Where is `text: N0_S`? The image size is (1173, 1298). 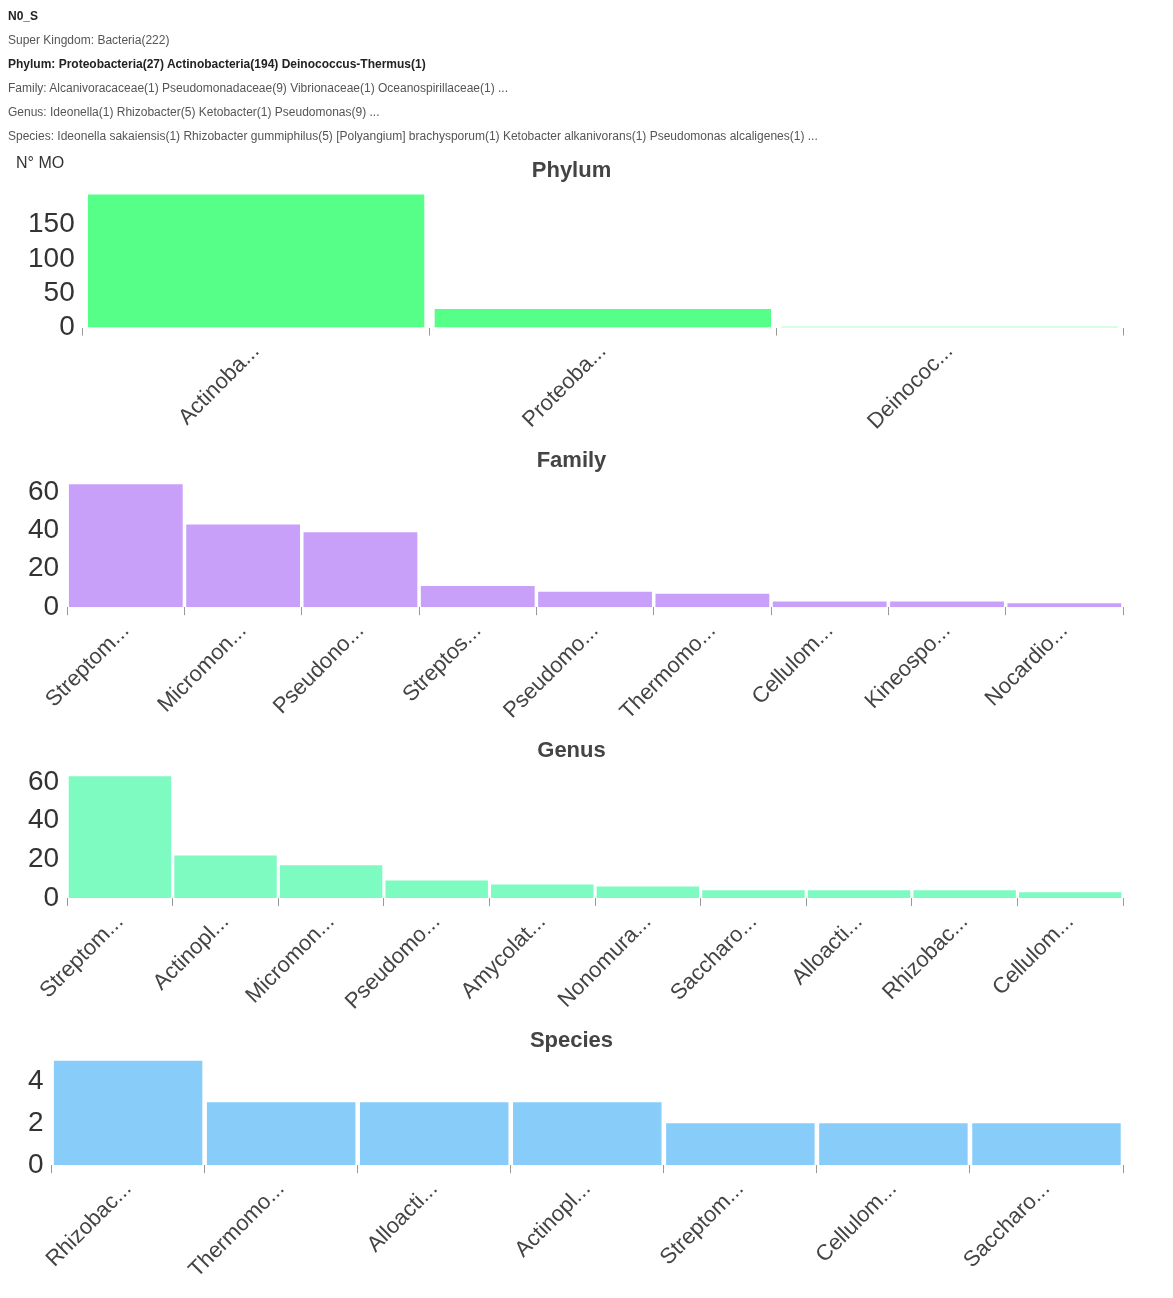
text: N0_S is located at coordinates (24, 16).